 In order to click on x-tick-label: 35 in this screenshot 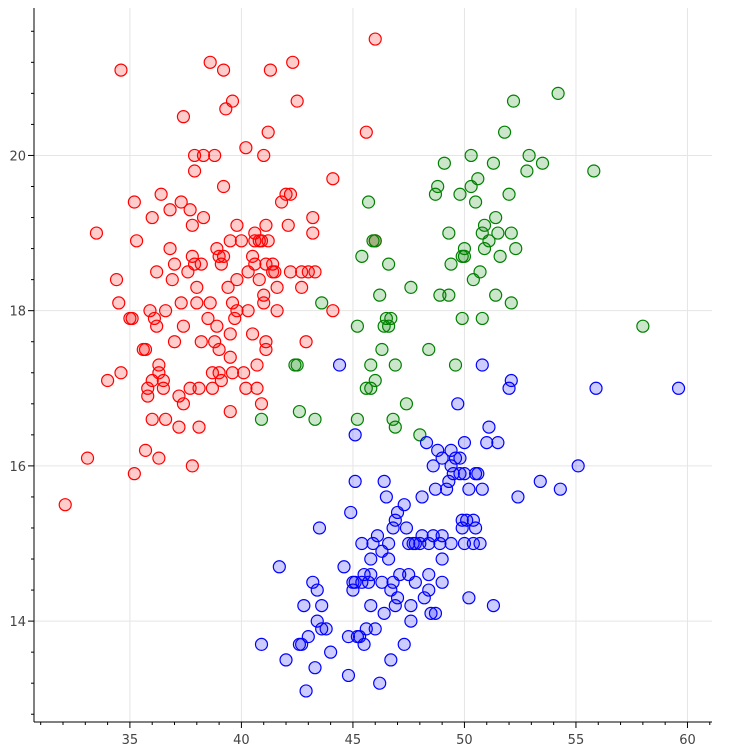, I will do `click(130, 740)`.